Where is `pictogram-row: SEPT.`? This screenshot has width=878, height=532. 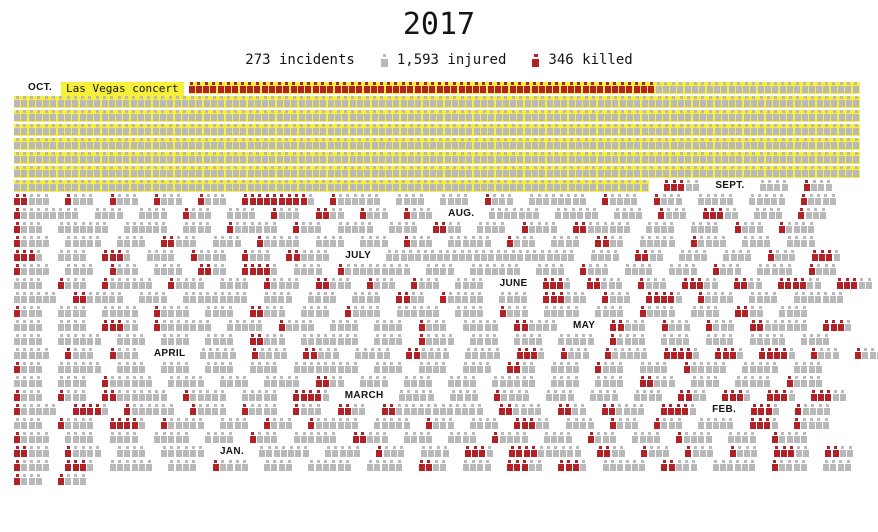
pictogram-row: SEPT. is located at coordinates (446, 187).